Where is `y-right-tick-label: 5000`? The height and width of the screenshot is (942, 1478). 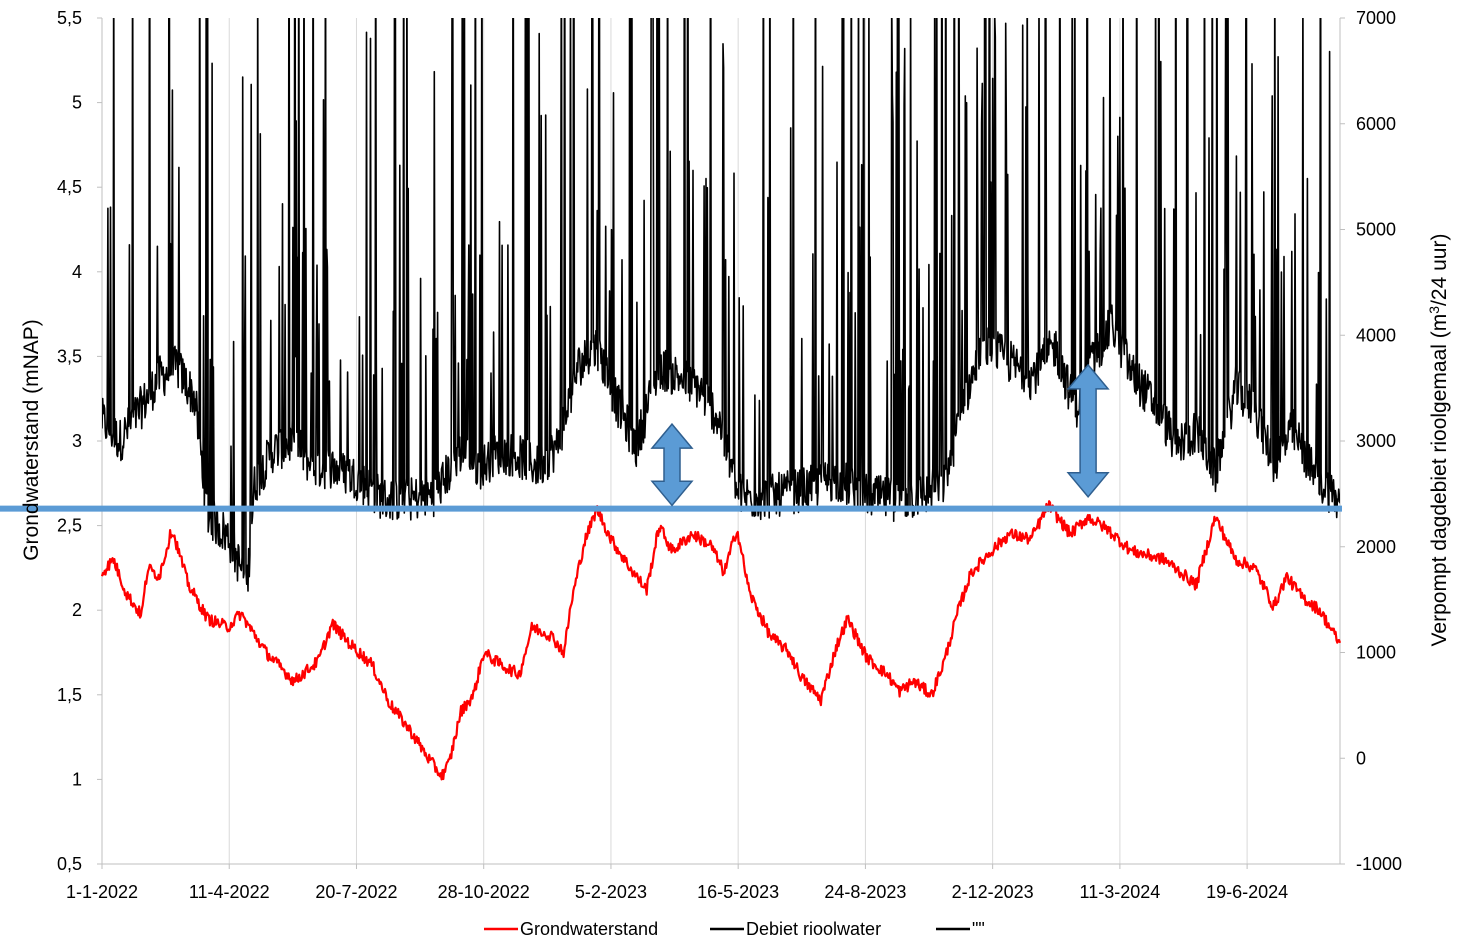
y-right-tick-label: 5000 is located at coordinates (1376, 230).